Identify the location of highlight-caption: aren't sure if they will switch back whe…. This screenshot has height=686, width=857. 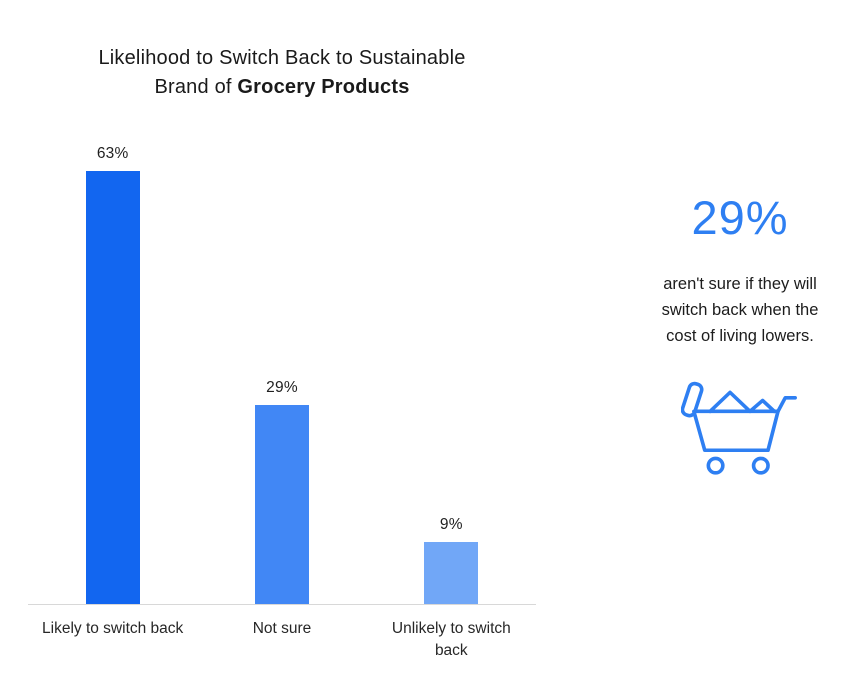
(740, 310).